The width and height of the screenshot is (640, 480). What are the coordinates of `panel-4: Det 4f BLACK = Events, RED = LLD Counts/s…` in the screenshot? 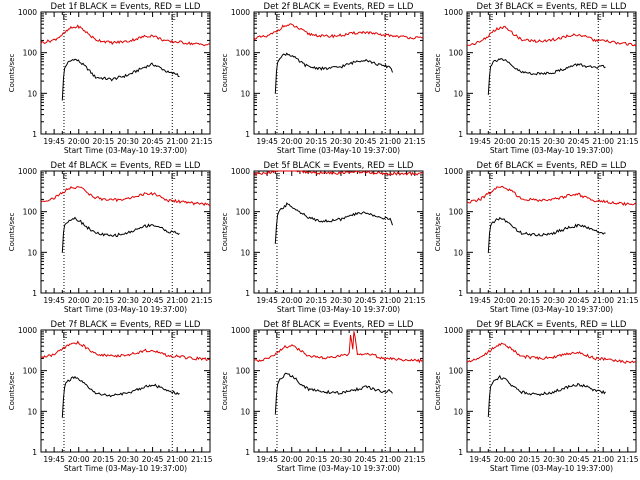 It's located at (110, 237).